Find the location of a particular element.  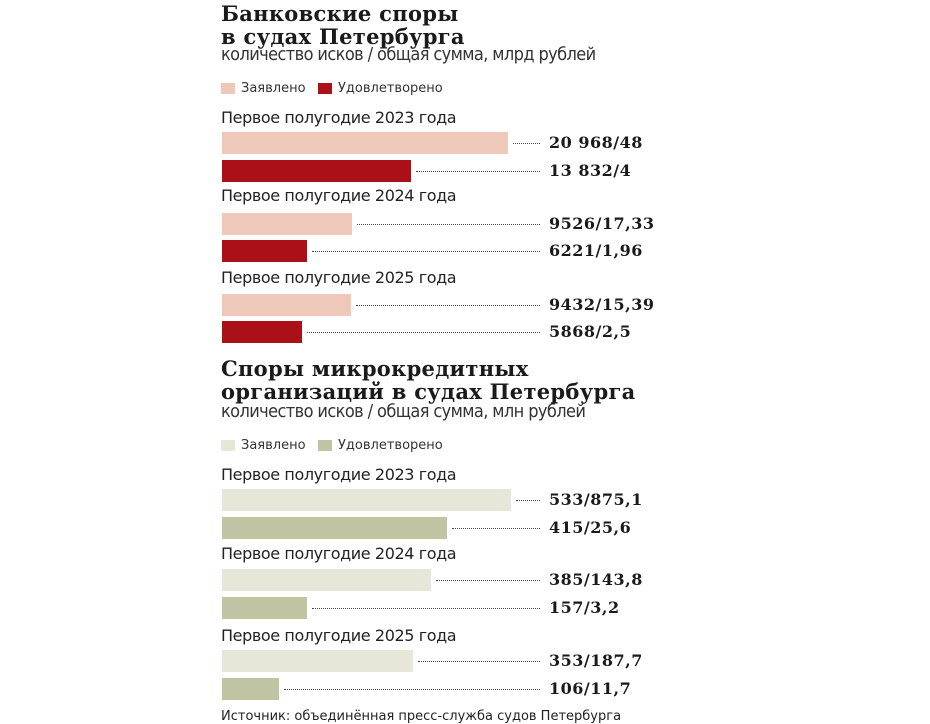

value-label: 106/11,7 is located at coordinates (590, 688).